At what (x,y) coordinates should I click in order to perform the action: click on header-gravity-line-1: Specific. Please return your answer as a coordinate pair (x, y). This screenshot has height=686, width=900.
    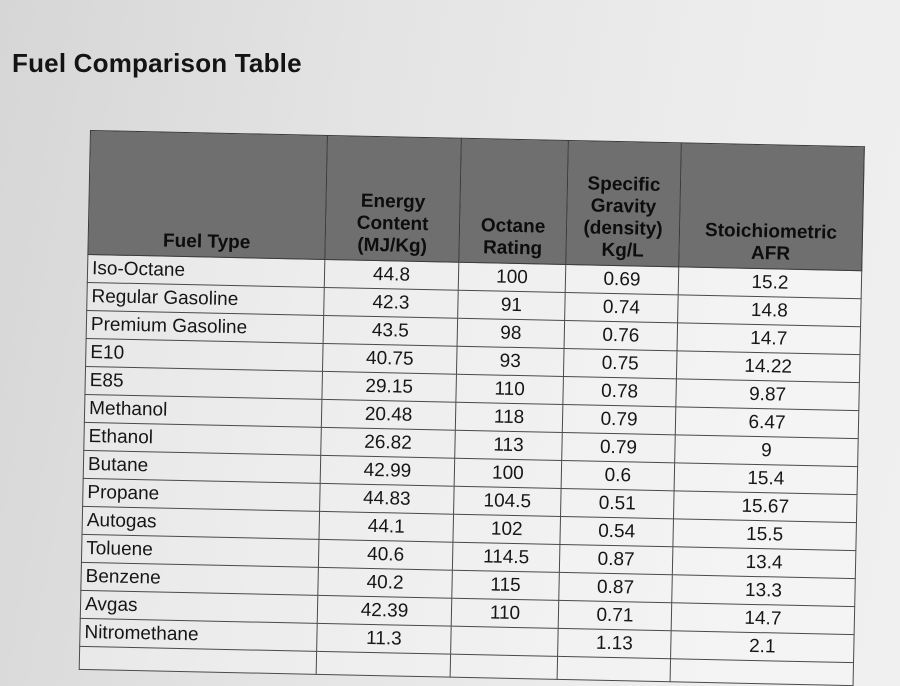
    Looking at the image, I should click on (624, 184).